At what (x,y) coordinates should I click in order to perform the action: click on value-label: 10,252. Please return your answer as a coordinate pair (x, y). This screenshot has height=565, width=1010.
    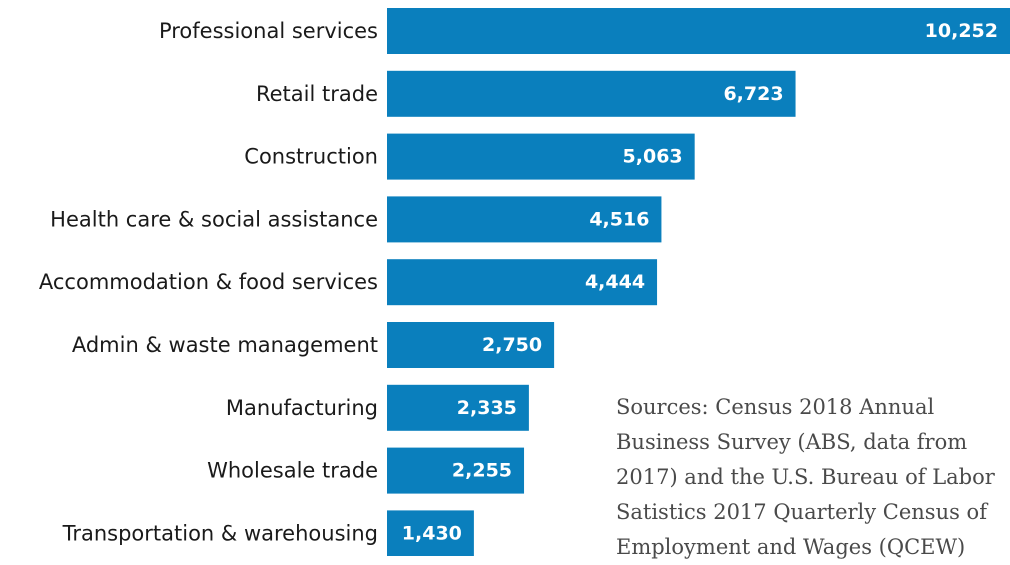
    Looking at the image, I should click on (961, 31).